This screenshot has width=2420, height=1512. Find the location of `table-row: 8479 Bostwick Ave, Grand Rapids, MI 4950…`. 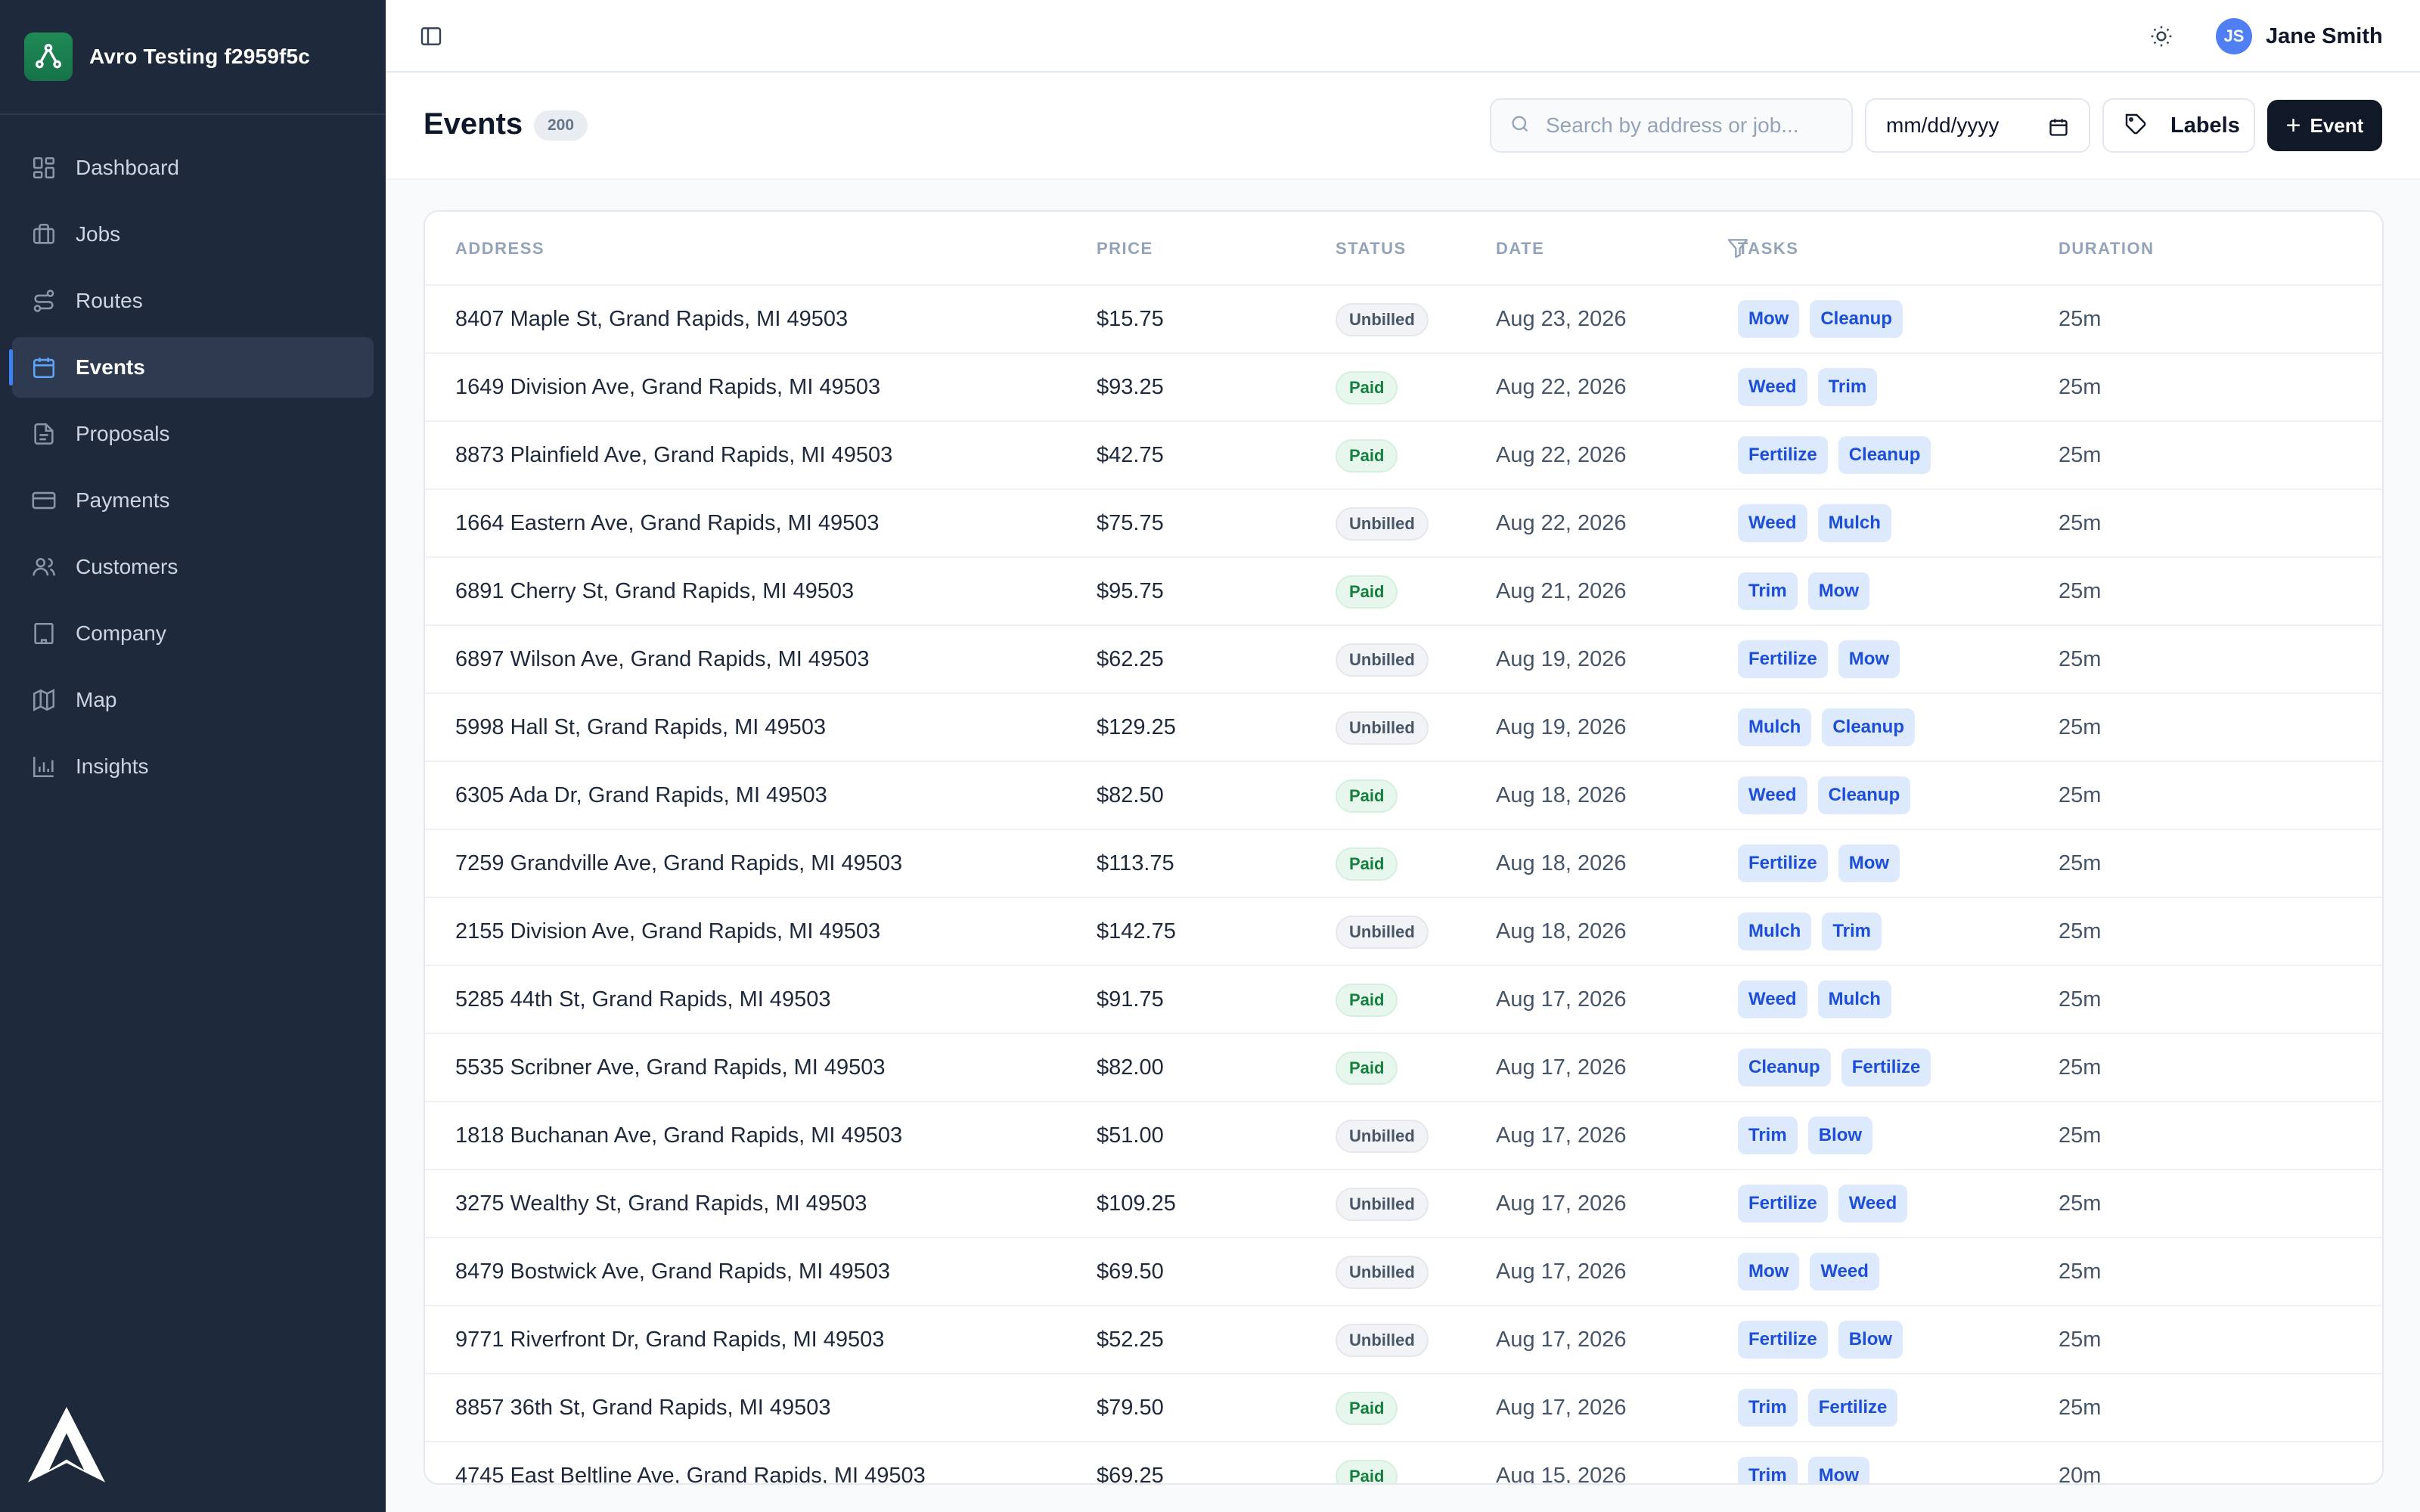

table-row: 8479 Bostwick Ave, Grand Rapids, MI 4950… is located at coordinates (1403, 1272).